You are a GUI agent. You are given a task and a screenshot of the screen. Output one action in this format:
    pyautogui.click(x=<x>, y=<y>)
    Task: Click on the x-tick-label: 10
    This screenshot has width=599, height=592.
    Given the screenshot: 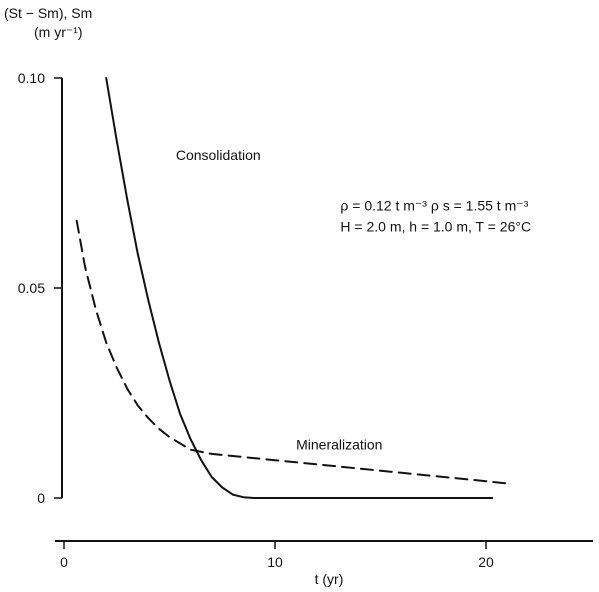 What is the action you would take?
    pyautogui.click(x=275, y=562)
    